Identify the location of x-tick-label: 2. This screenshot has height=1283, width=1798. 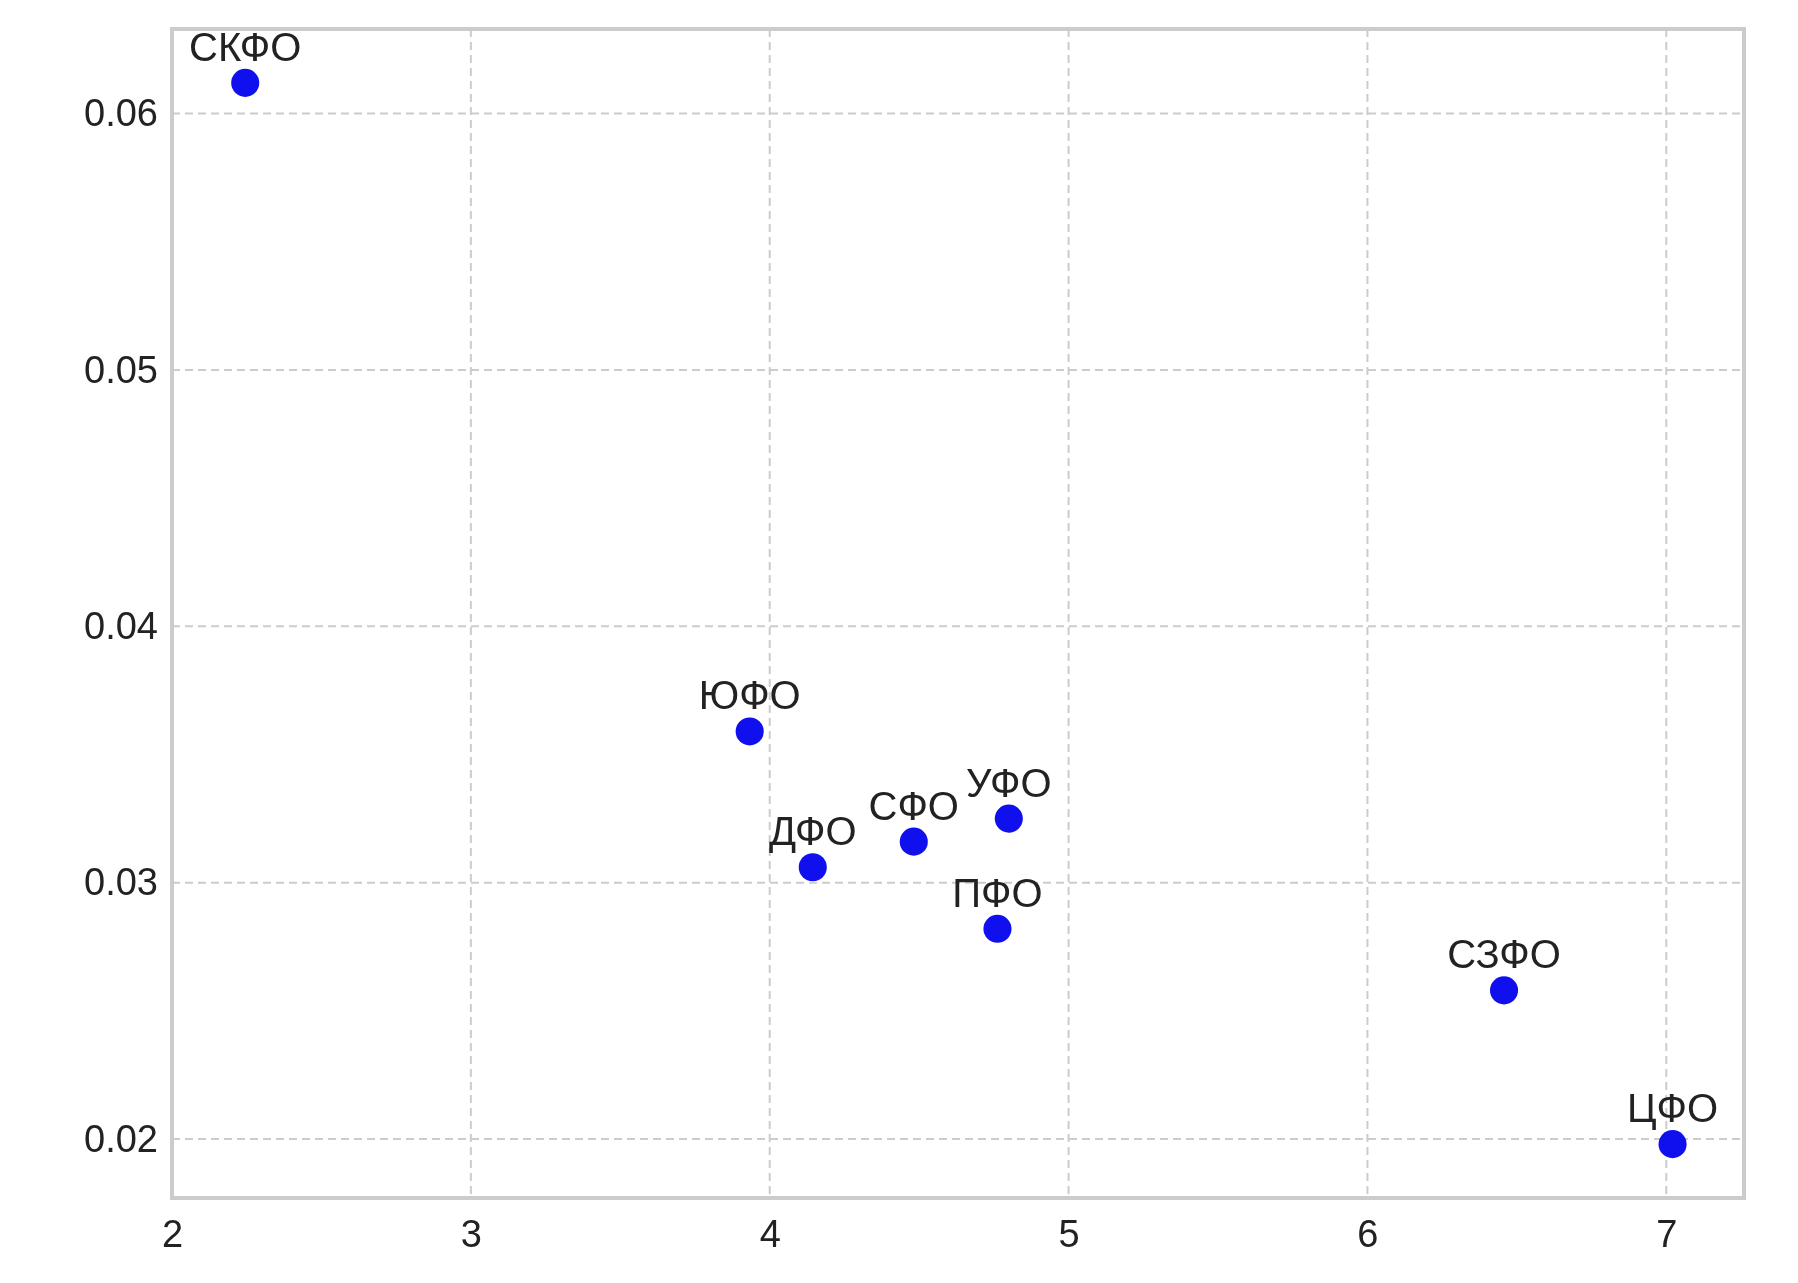
(172, 1233).